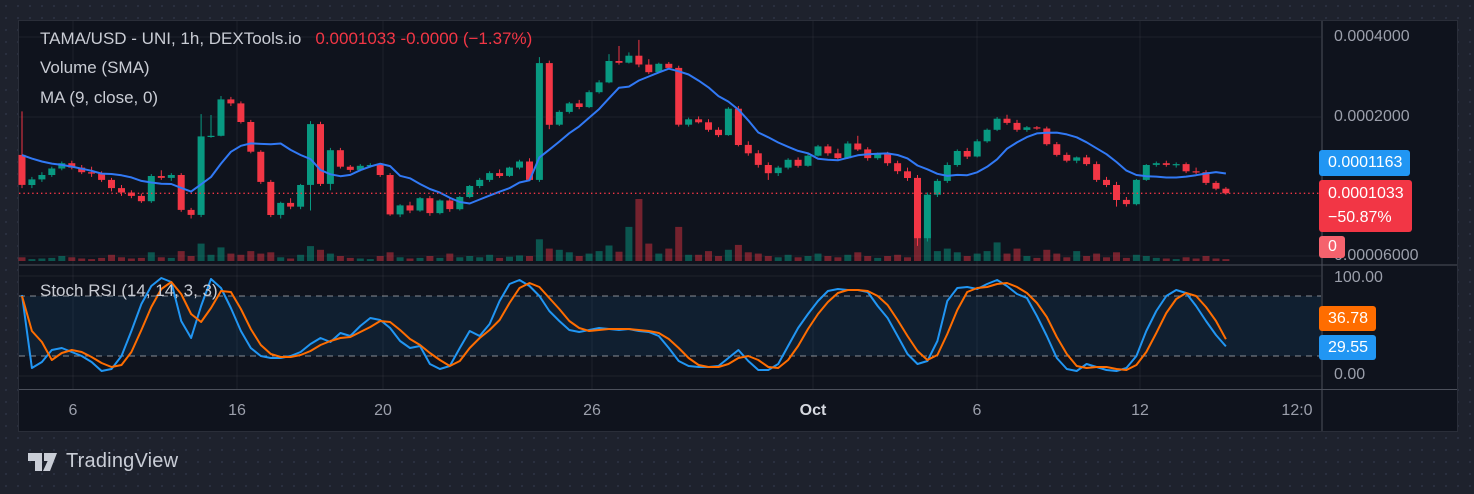 The width and height of the screenshot is (1474, 494). I want to click on watermark-label: TradingView, so click(122, 461).